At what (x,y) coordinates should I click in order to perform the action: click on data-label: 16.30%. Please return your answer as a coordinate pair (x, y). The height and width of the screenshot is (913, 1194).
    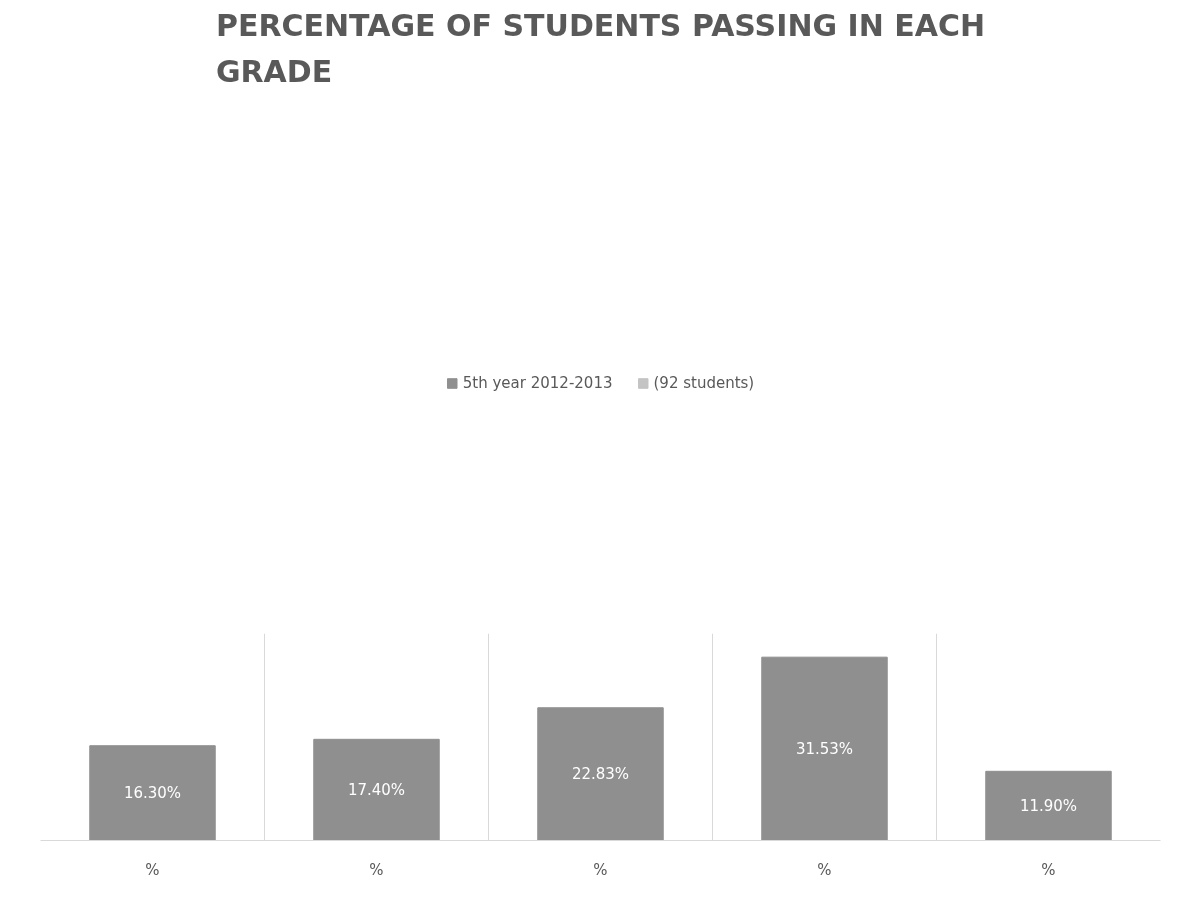
    Looking at the image, I should click on (152, 793).